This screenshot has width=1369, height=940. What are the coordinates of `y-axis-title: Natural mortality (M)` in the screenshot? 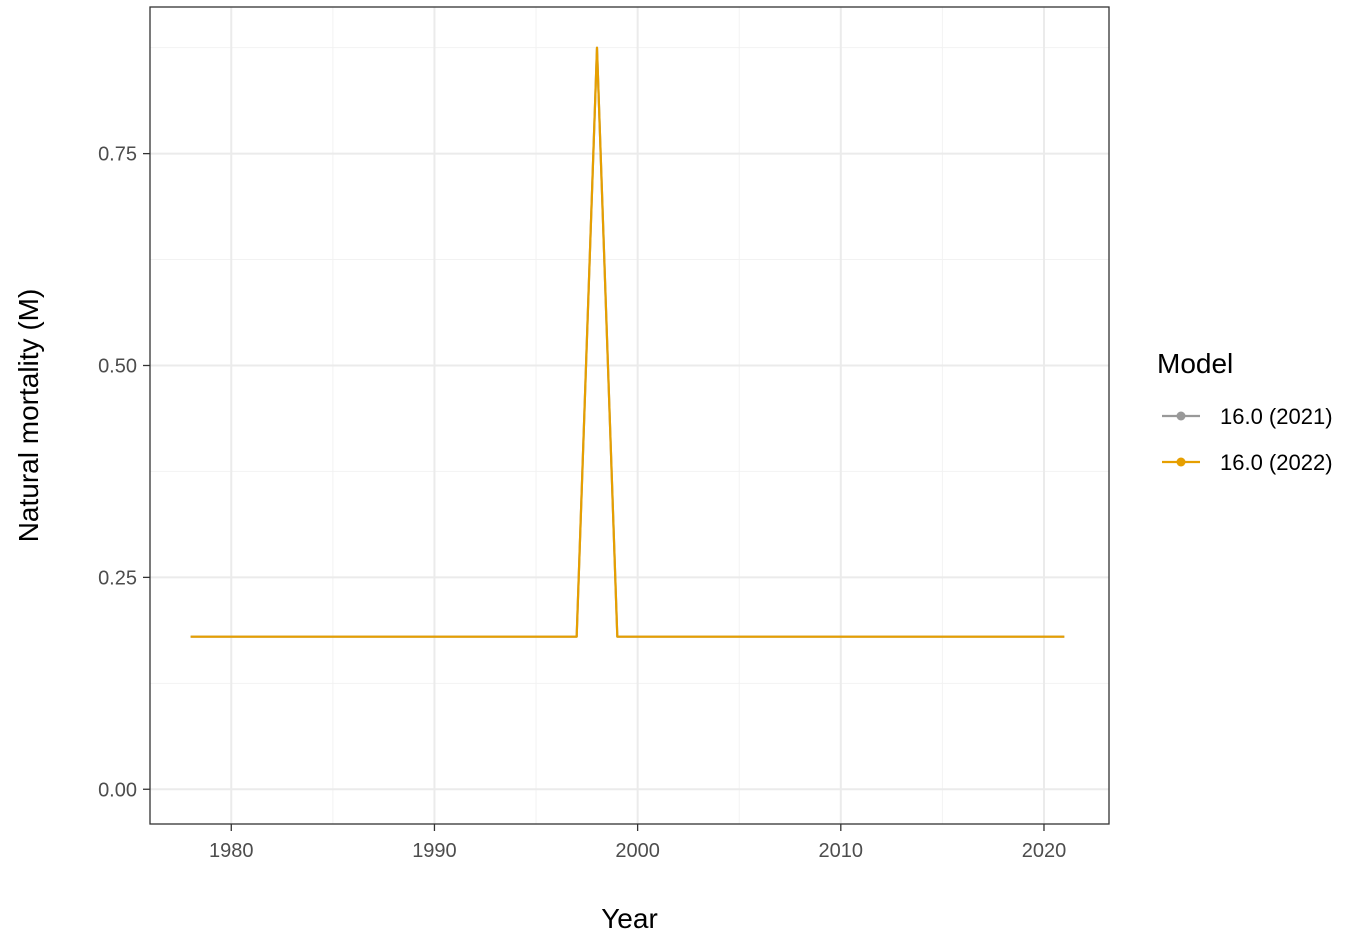 It's located at (28, 416).